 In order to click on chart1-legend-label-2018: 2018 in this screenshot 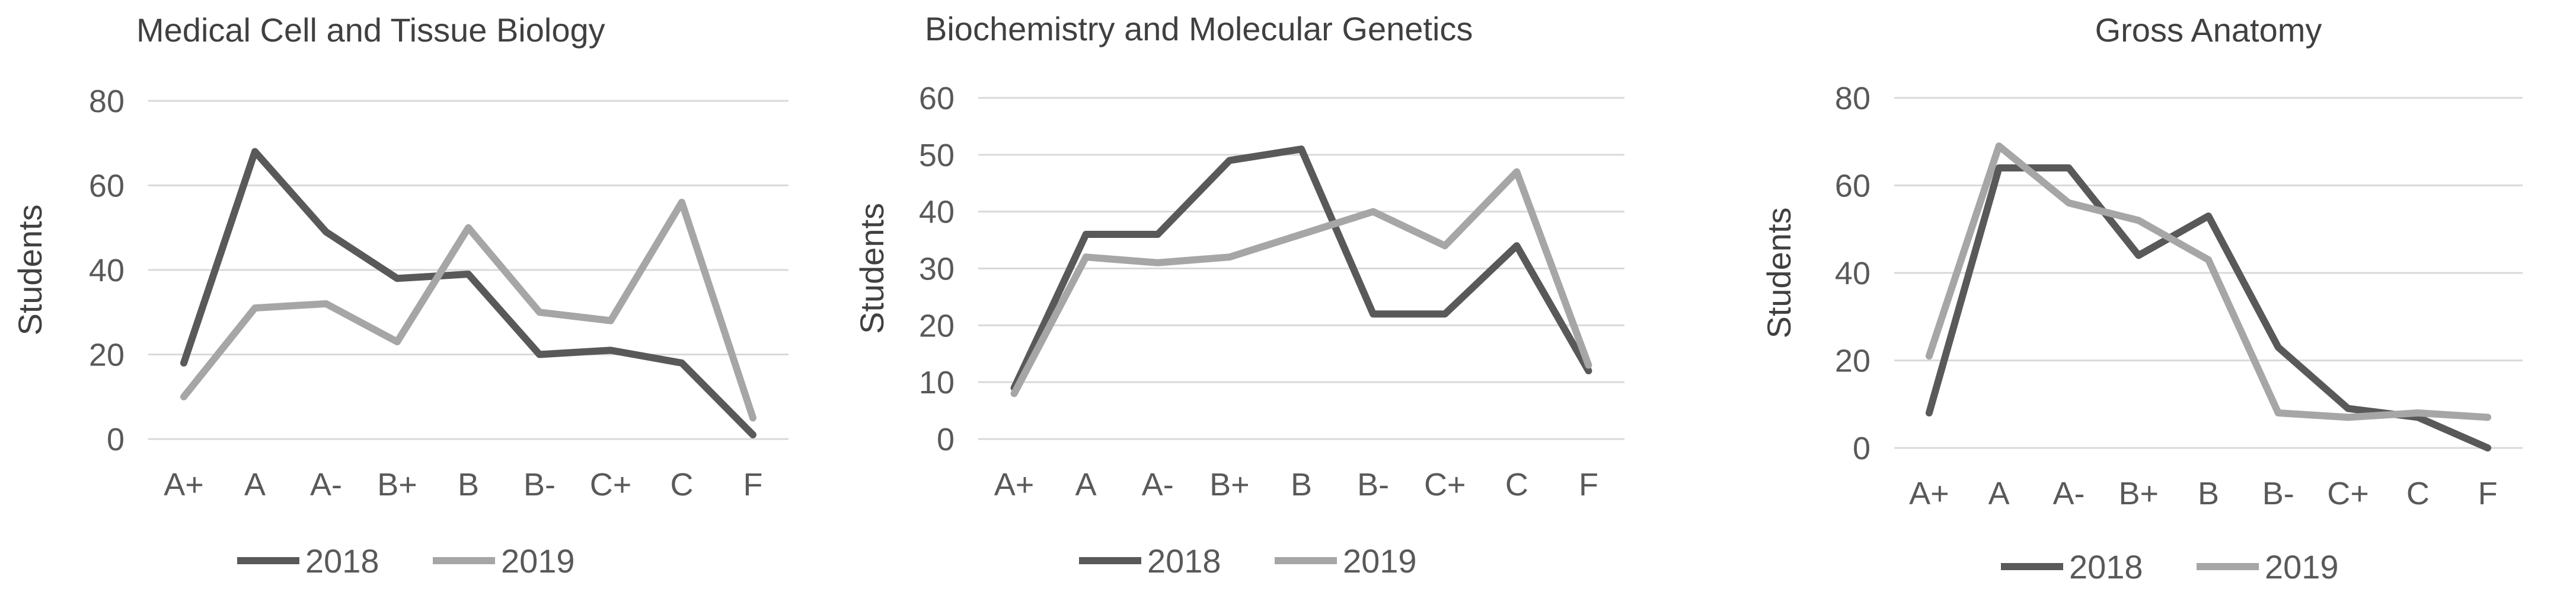, I will do `click(342, 561)`.